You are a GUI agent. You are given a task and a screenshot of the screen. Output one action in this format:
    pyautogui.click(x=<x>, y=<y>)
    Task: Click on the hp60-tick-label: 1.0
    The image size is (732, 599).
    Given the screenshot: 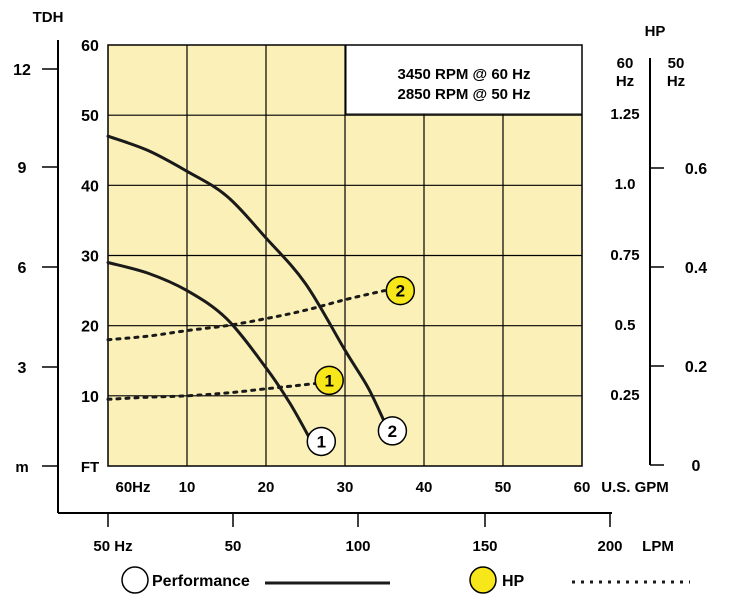 What is the action you would take?
    pyautogui.click(x=625, y=184)
    